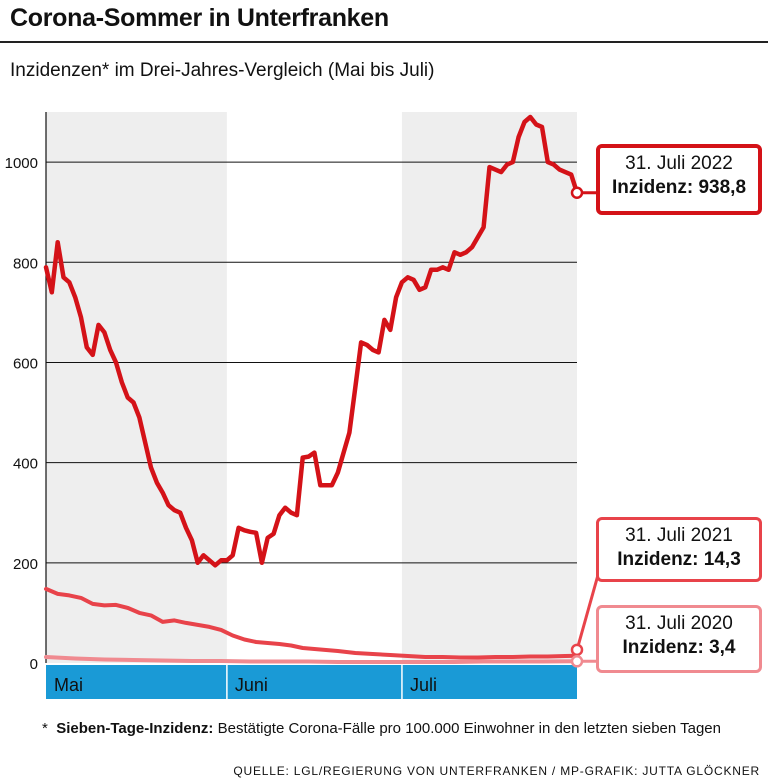 This screenshot has width=768, height=784. Describe the element at coordinates (587, 612) in the screenshot. I see `connector-2021` at that location.